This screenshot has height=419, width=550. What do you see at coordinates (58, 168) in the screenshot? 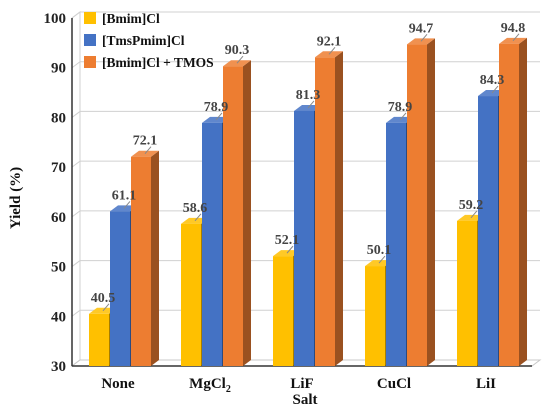
I see `y-tick-label: 70` at bounding box center [58, 168].